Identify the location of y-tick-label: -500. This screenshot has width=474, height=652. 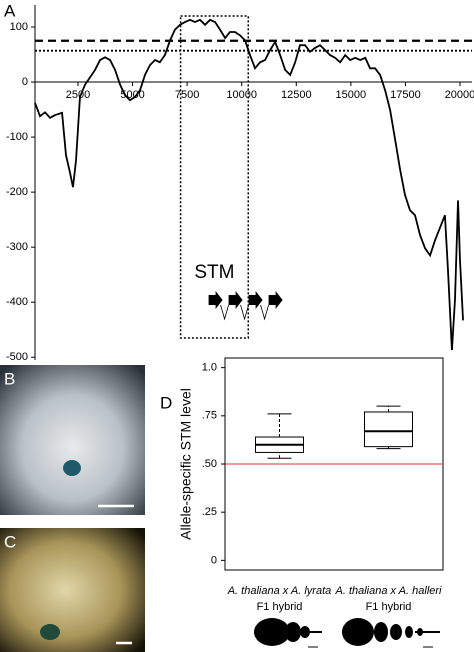
(17, 357).